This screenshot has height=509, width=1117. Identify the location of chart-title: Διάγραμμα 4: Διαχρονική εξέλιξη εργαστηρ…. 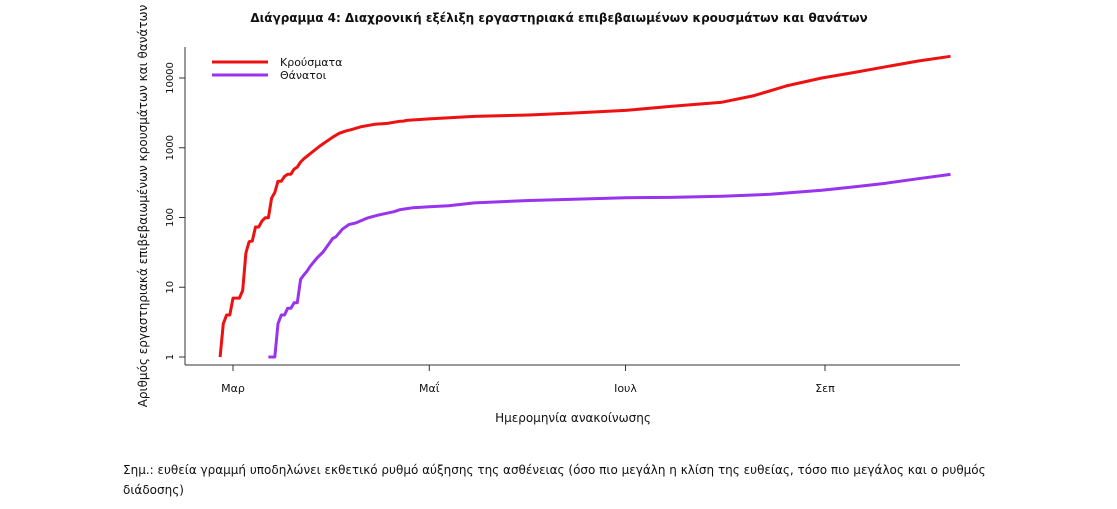
(558, 18).